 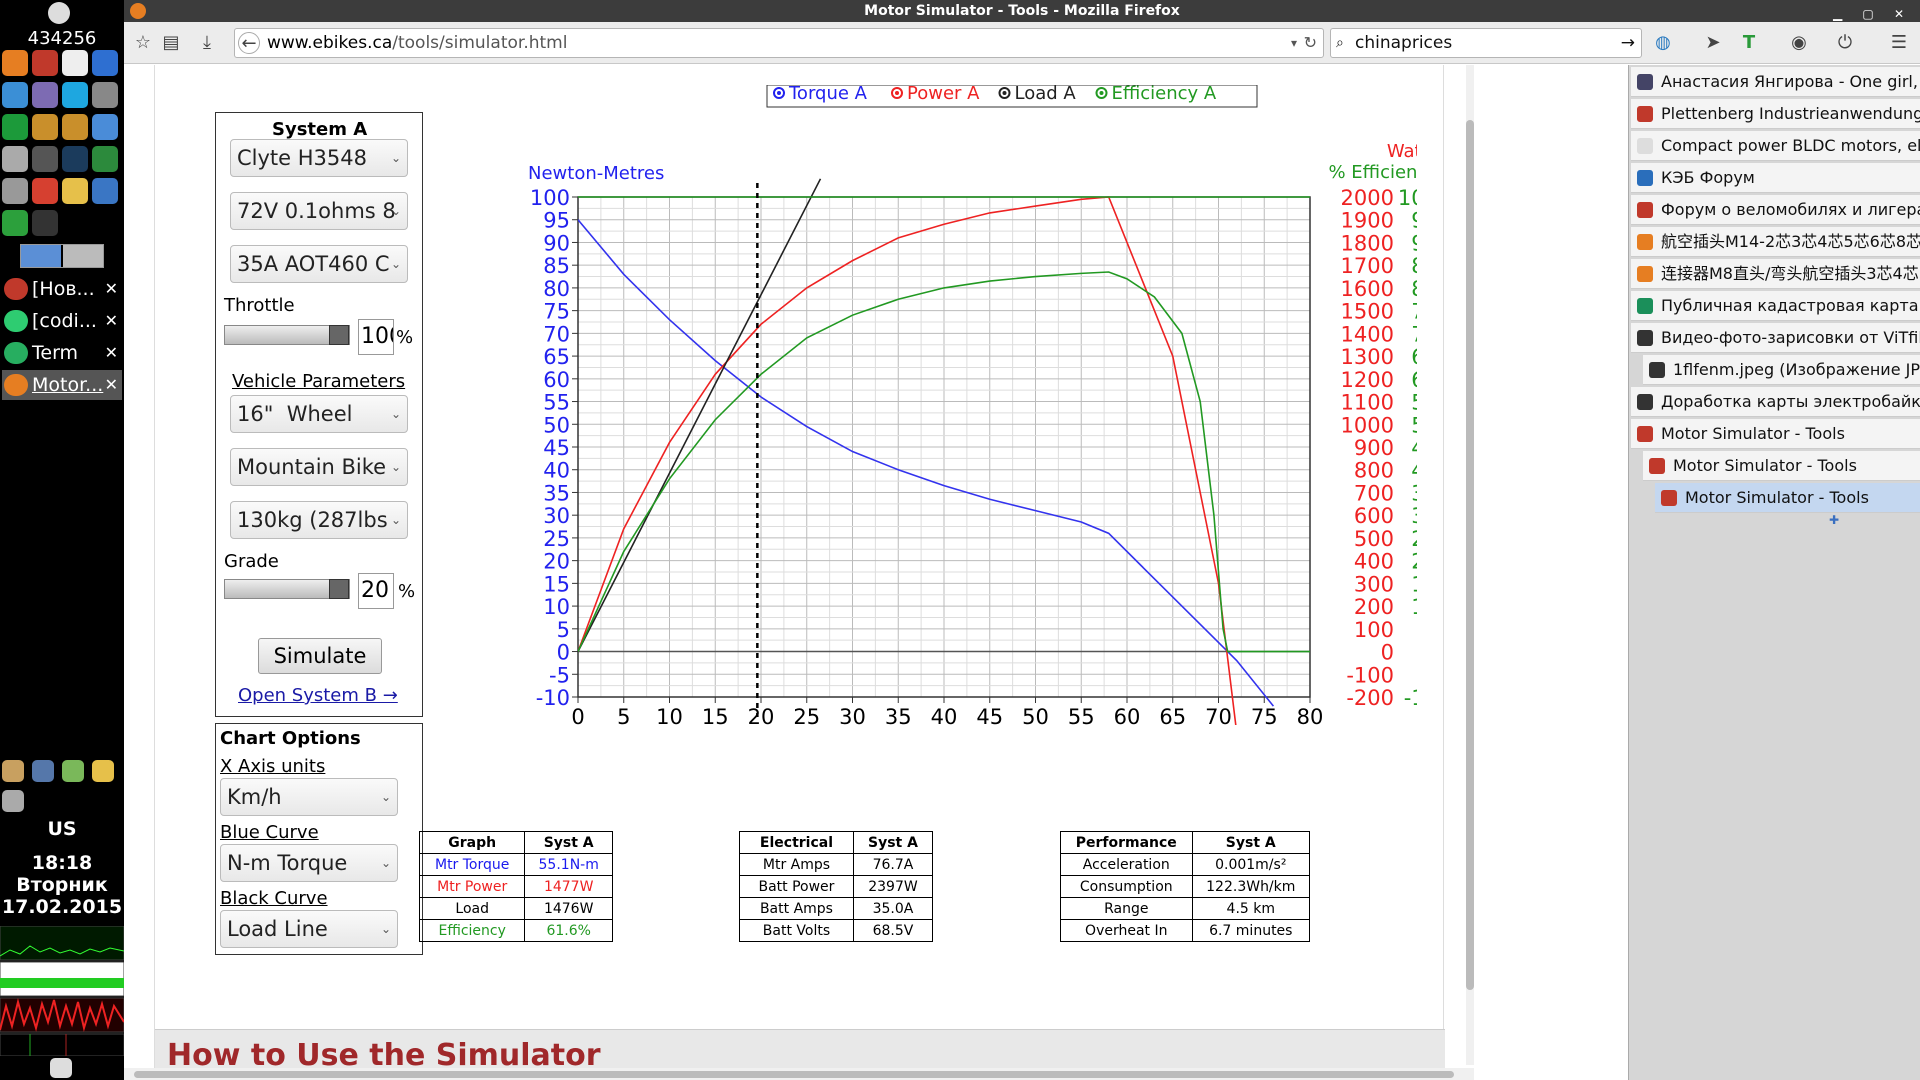 I want to click on s-icon, so click(x=45, y=127).